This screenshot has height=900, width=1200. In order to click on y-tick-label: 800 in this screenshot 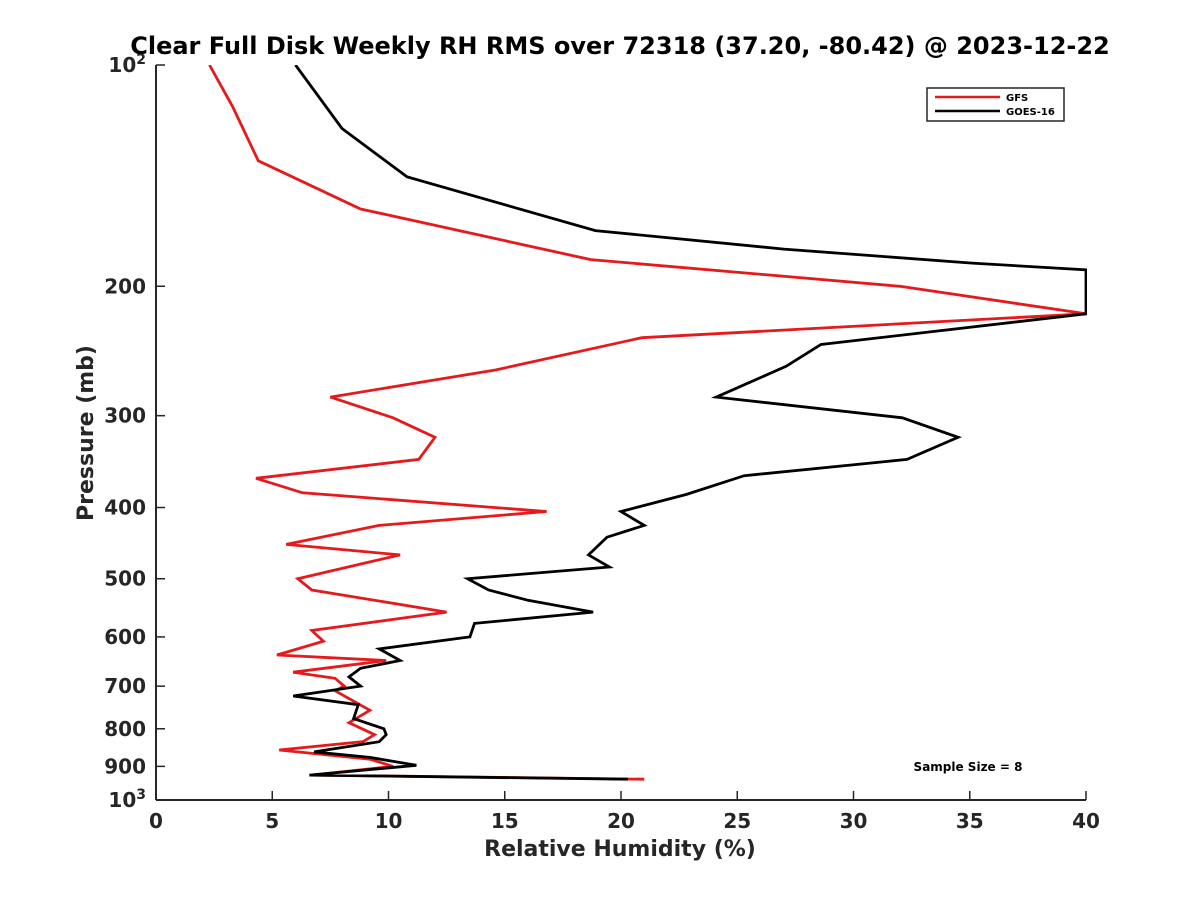, I will do `click(125, 729)`.